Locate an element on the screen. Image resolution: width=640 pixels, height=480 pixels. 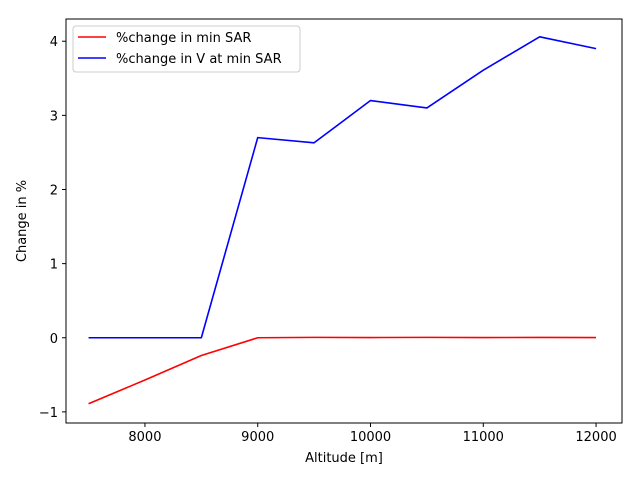
y-tick-label: 4 is located at coordinates (54, 42).